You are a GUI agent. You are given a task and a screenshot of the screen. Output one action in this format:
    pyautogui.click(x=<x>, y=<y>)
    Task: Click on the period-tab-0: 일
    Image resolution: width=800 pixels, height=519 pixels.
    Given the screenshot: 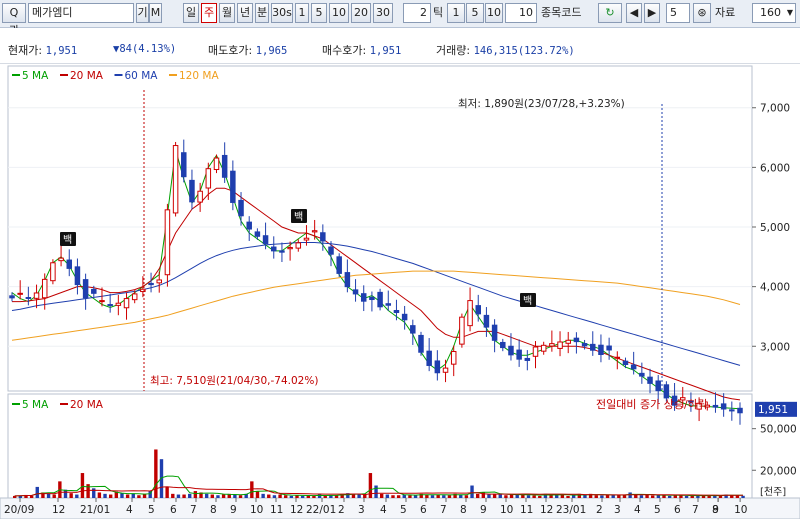 What is the action you would take?
    pyautogui.click(x=191, y=13)
    